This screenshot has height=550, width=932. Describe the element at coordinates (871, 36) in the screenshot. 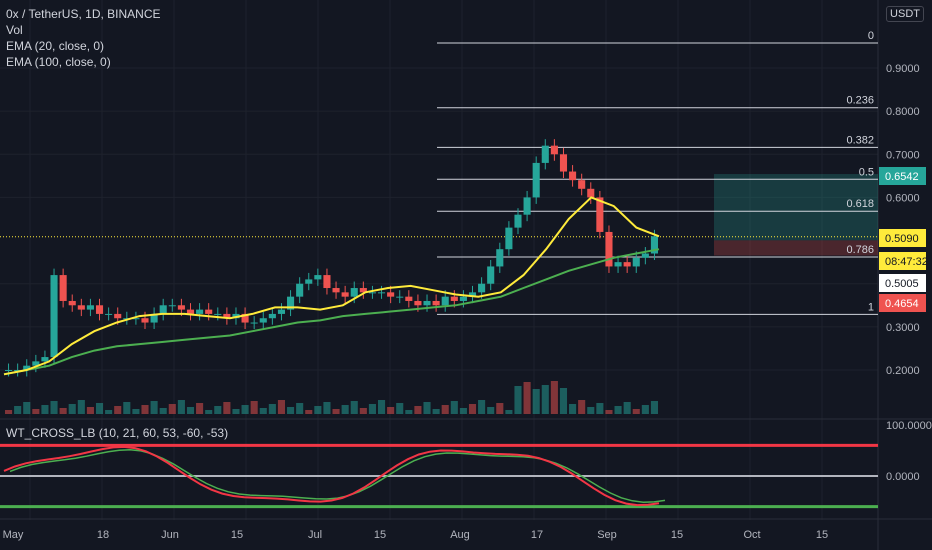

I see `fib-label-0: 0` at that location.